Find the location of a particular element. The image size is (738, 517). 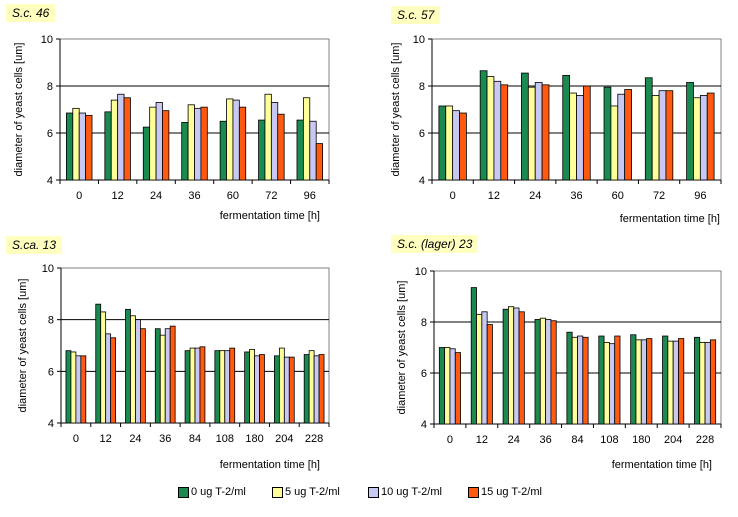

chart-title-sc57: S.c. 57 is located at coordinates (416, 15).